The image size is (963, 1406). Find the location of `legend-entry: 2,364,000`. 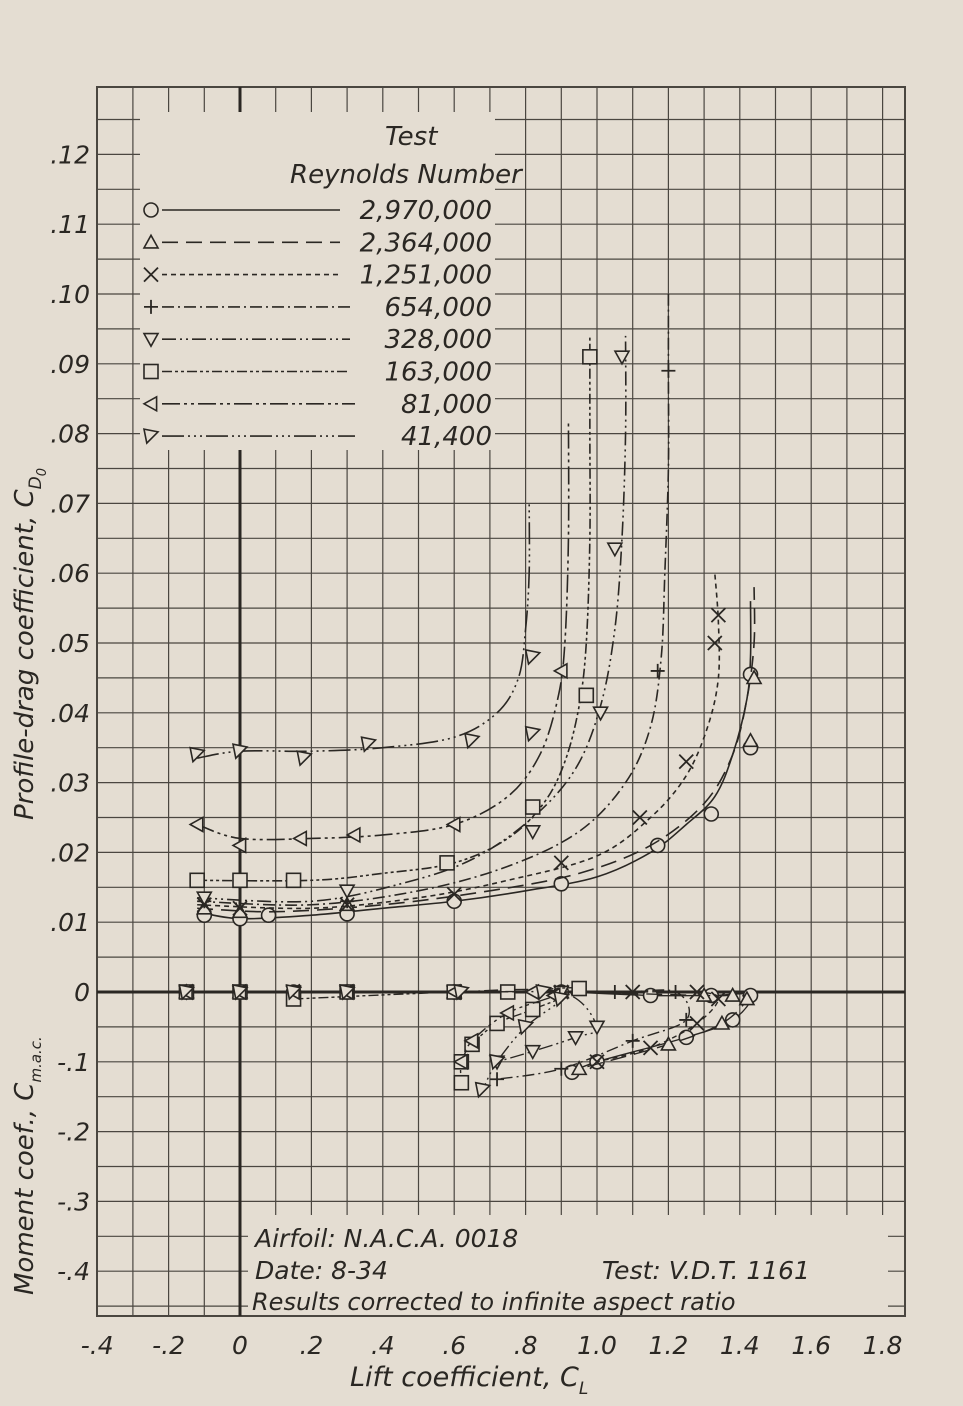

legend-entry: 2,364,000 is located at coordinates (317, 243).